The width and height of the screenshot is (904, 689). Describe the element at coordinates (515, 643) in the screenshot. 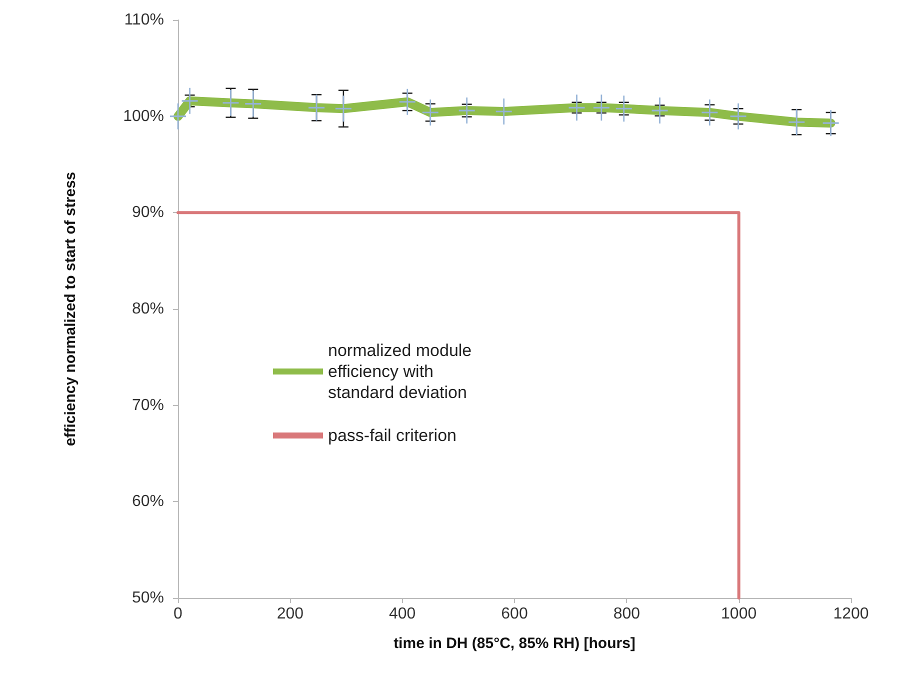

I see `x-axis-title: time in DH (85°C, 85% RH) [hours]` at that location.